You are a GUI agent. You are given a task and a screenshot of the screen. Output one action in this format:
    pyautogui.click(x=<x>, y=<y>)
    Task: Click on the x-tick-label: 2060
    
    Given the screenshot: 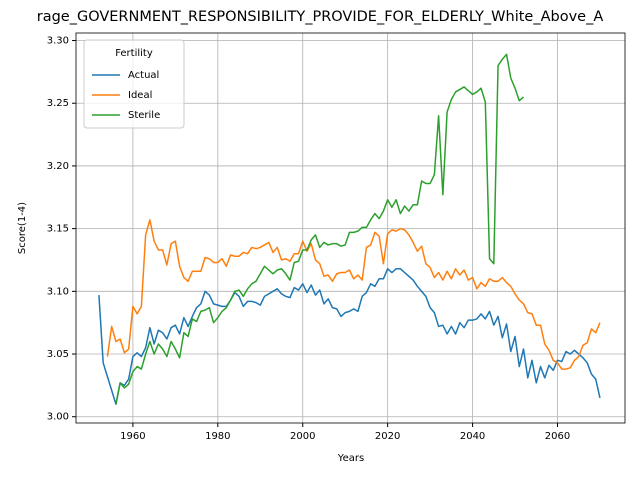 What is the action you would take?
    pyautogui.click(x=557, y=436)
    